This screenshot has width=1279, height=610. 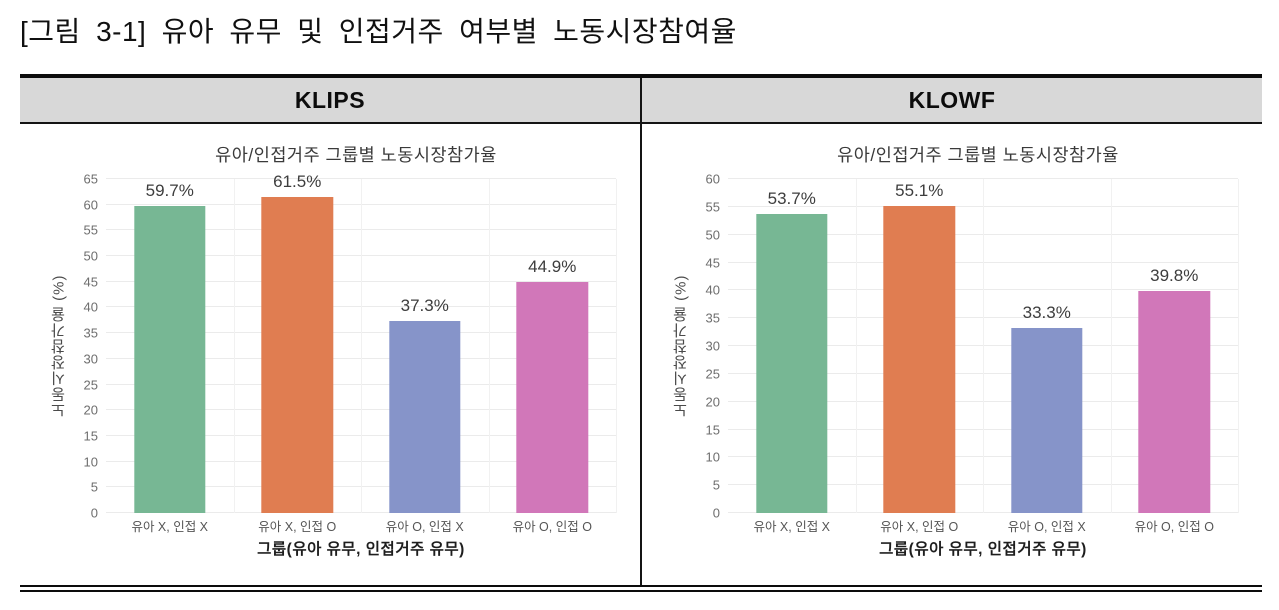 What do you see at coordinates (378, 31) in the screenshot?
I see `figure-title: [그림 3-1] 유아 유무 및 인접거주 여부별 노동시장참여율` at bounding box center [378, 31].